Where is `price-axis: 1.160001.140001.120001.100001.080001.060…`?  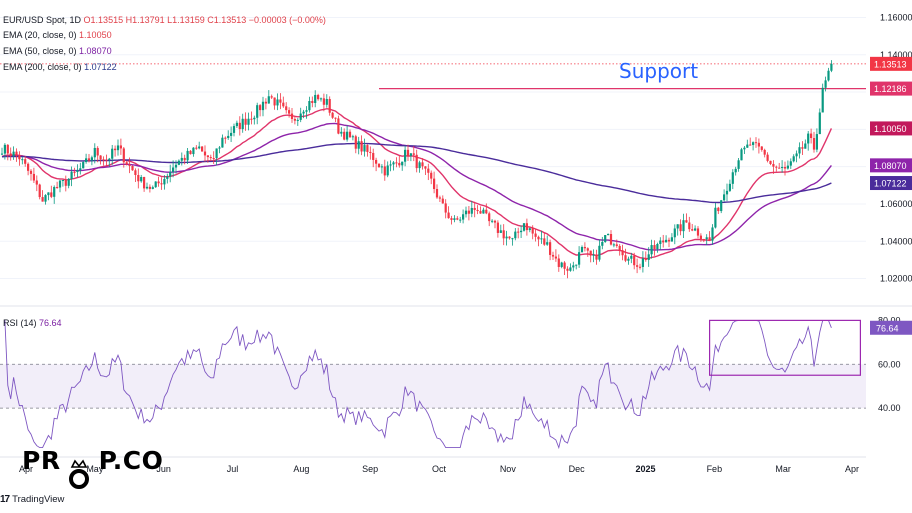
price-axis: 1.160001.140001.120001.100001.080001.060… is located at coordinates (896, 147).